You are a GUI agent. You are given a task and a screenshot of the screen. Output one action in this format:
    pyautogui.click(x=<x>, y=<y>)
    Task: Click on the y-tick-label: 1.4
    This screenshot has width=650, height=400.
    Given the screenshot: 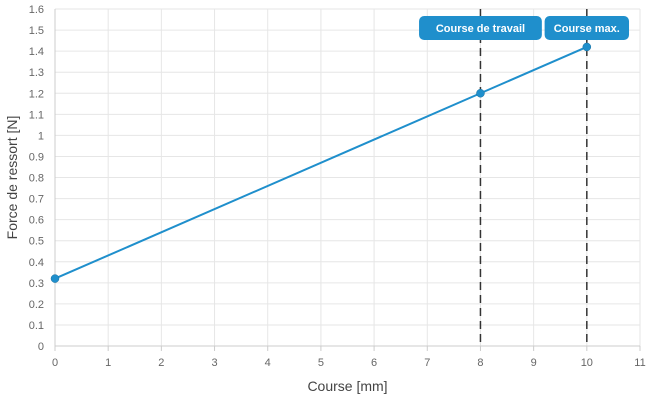 What is the action you would take?
    pyautogui.click(x=36, y=52)
    